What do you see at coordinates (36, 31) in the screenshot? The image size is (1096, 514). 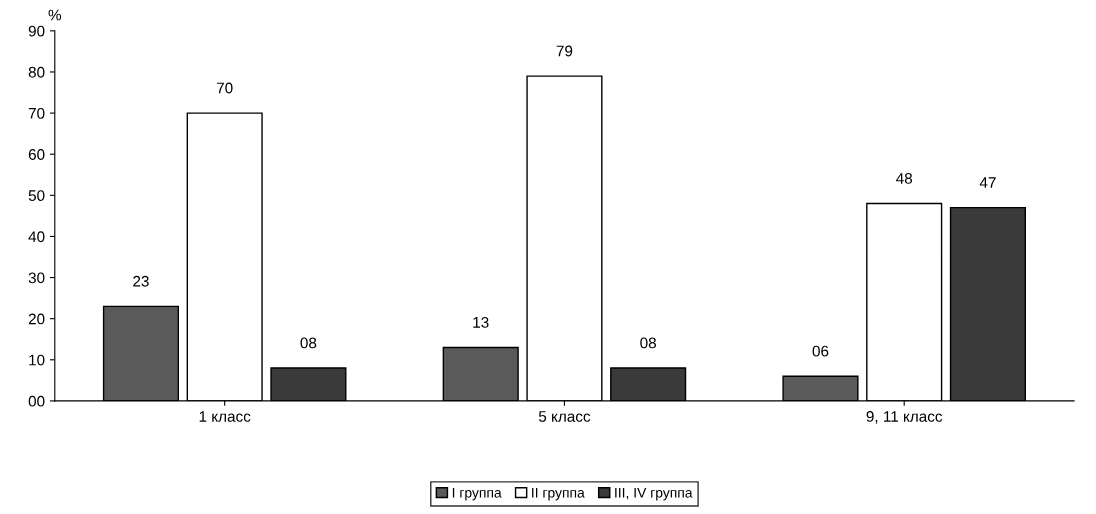 I see `y-tick-label: 90` at bounding box center [36, 31].